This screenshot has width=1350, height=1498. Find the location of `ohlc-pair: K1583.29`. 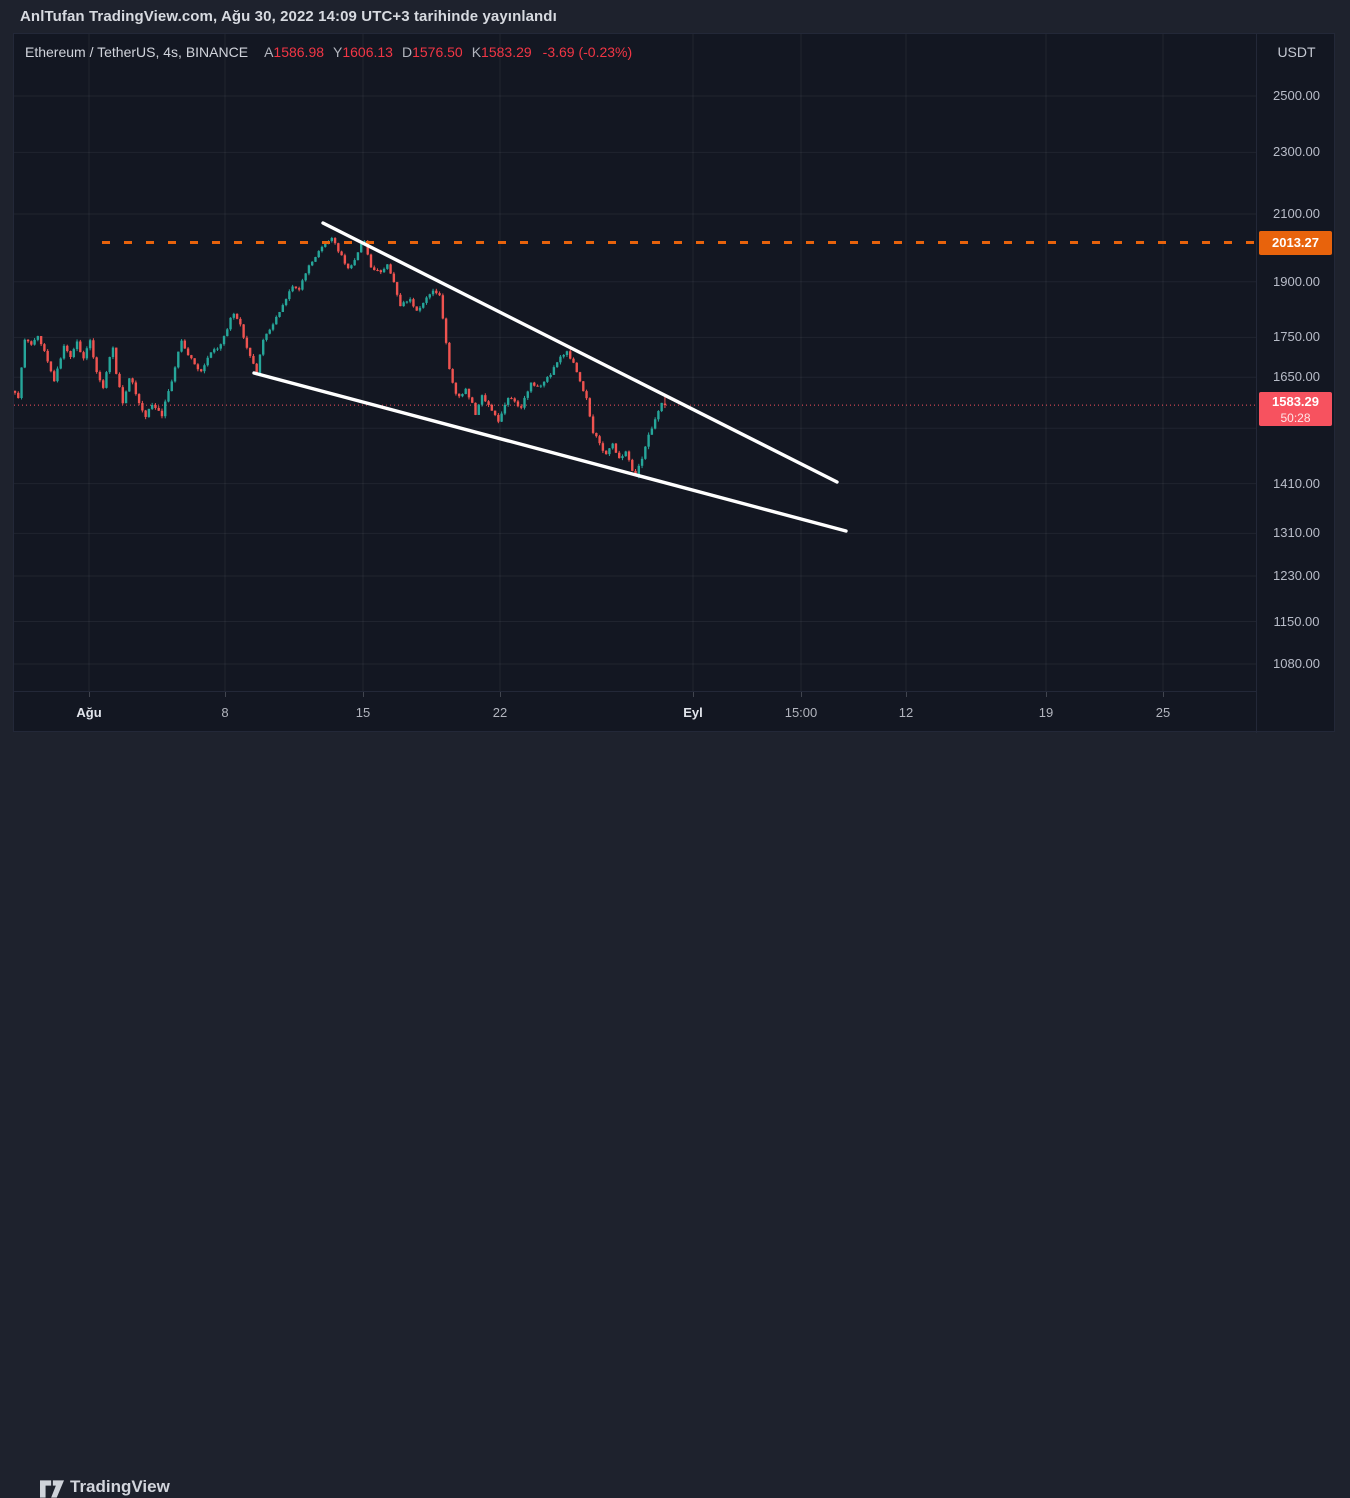

ohlc-pair: K1583.29 is located at coordinates (501, 52).